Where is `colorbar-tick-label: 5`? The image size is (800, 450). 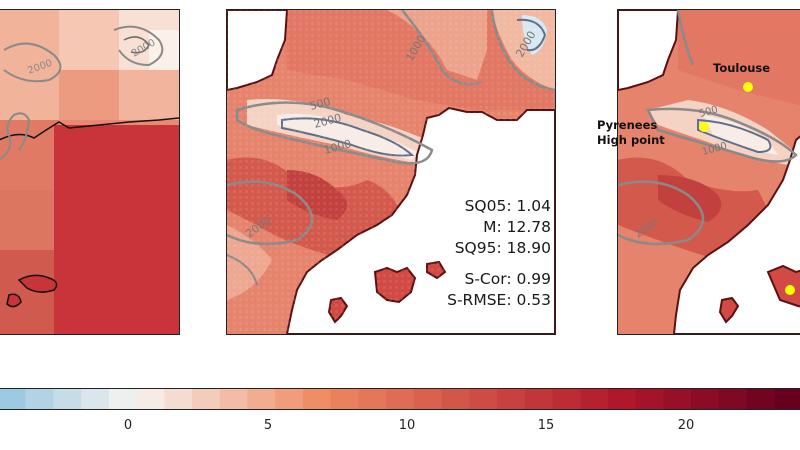 colorbar-tick-label: 5 is located at coordinates (268, 425).